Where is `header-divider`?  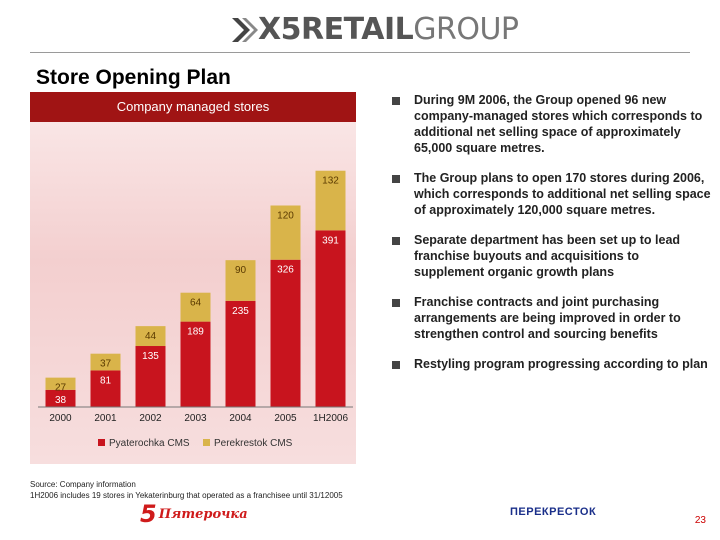 header-divider is located at coordinates (360, 52).